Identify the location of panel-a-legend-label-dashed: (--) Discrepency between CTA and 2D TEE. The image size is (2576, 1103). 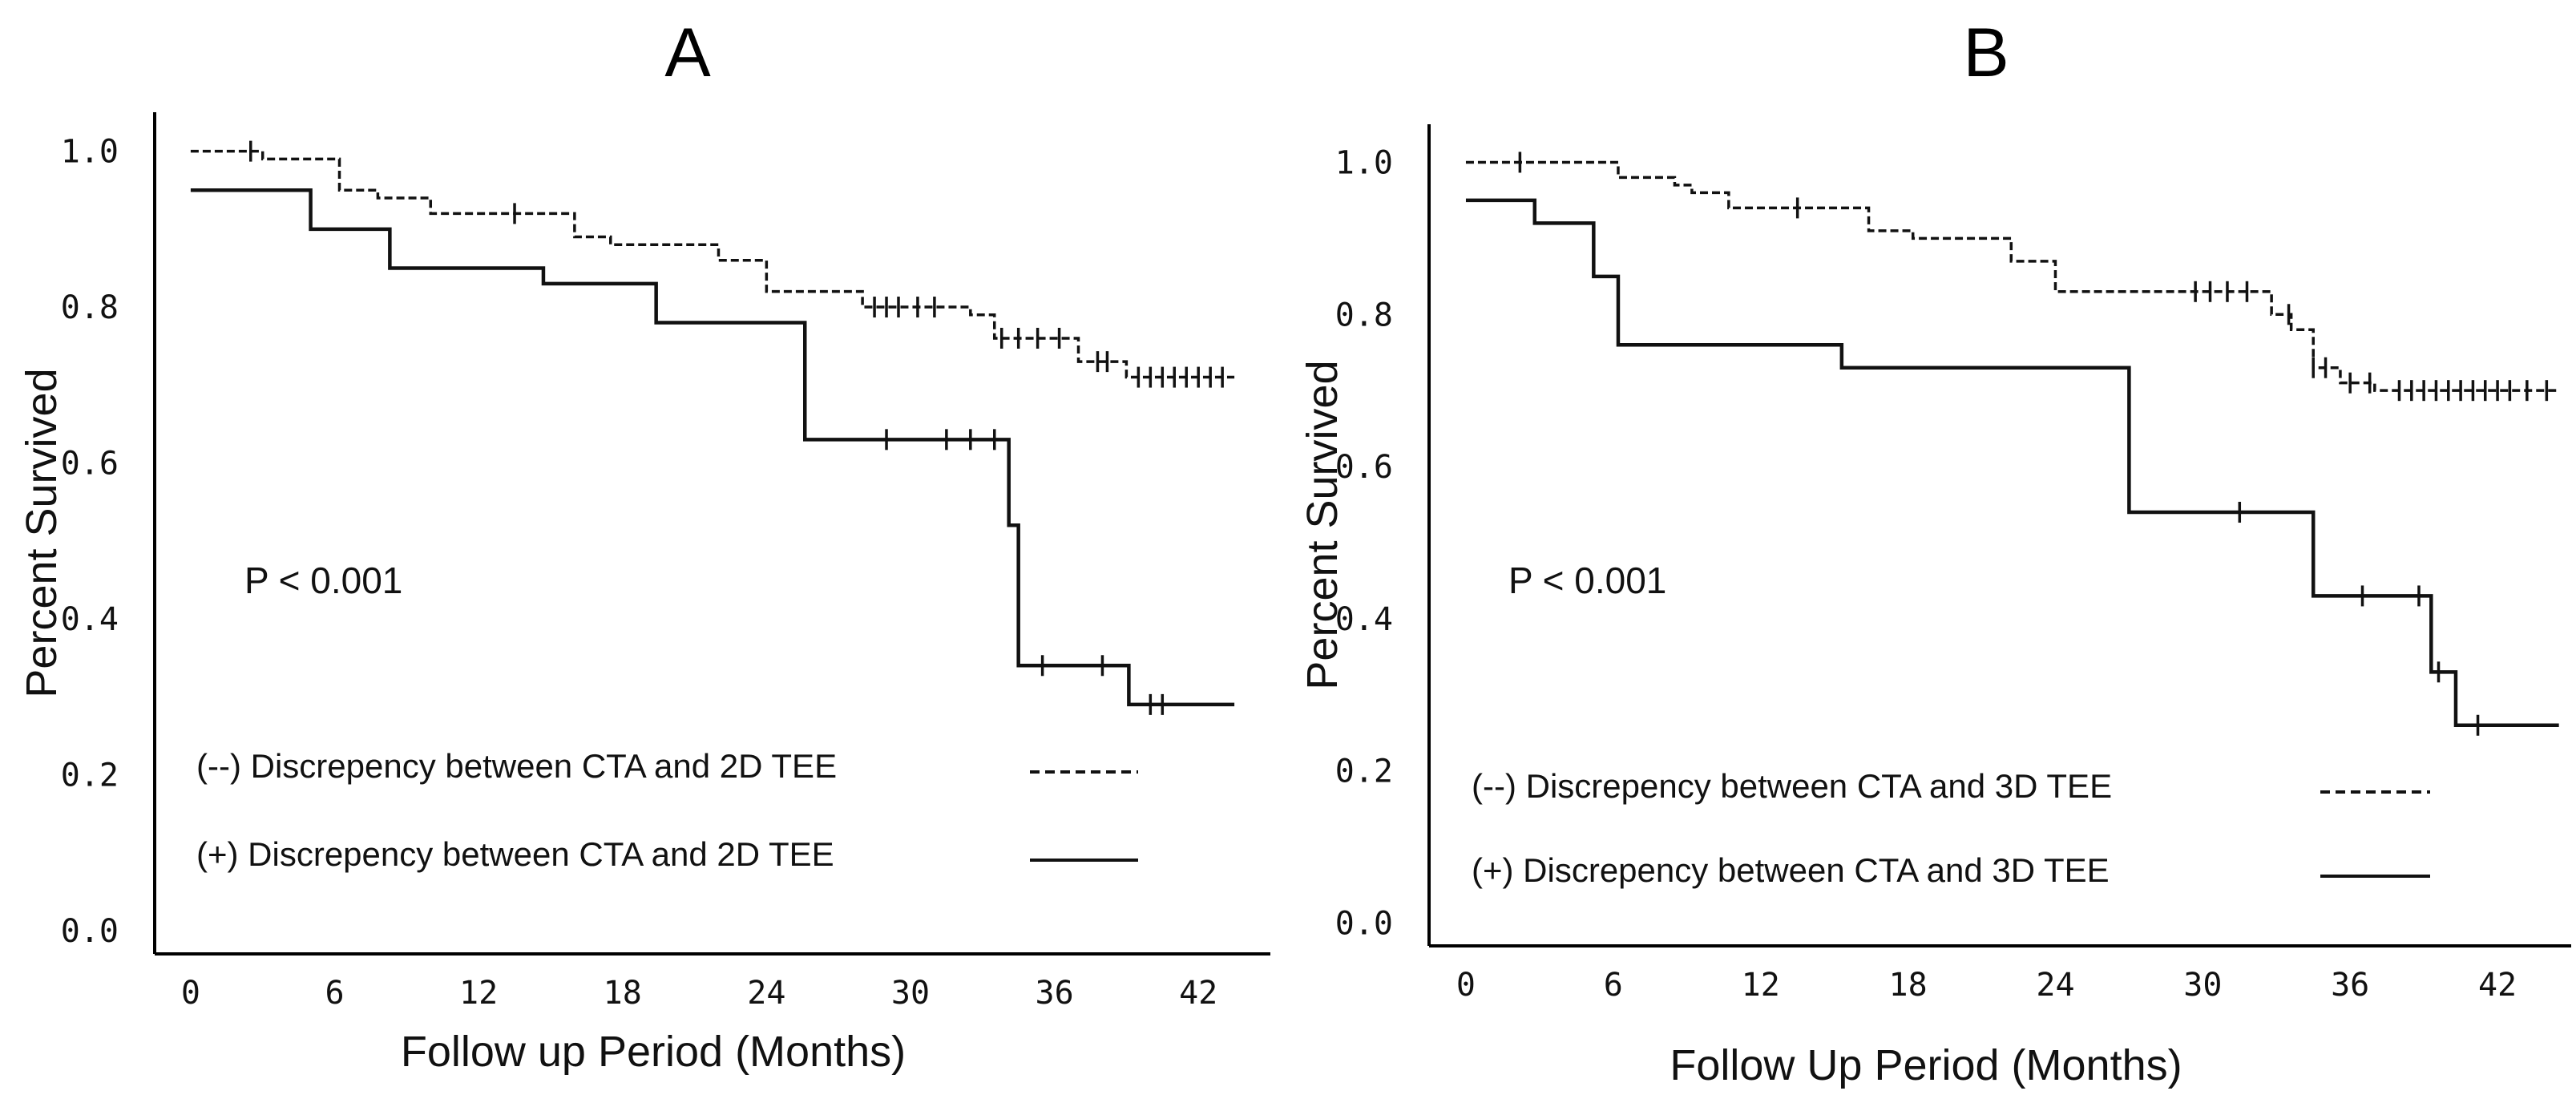
(516, 766).